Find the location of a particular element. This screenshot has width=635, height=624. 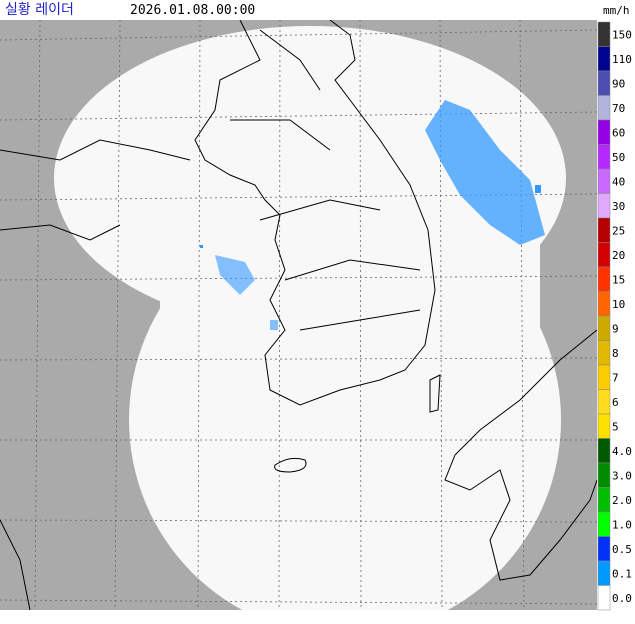

legend-label: 20 is located at coordinates (618, 255).